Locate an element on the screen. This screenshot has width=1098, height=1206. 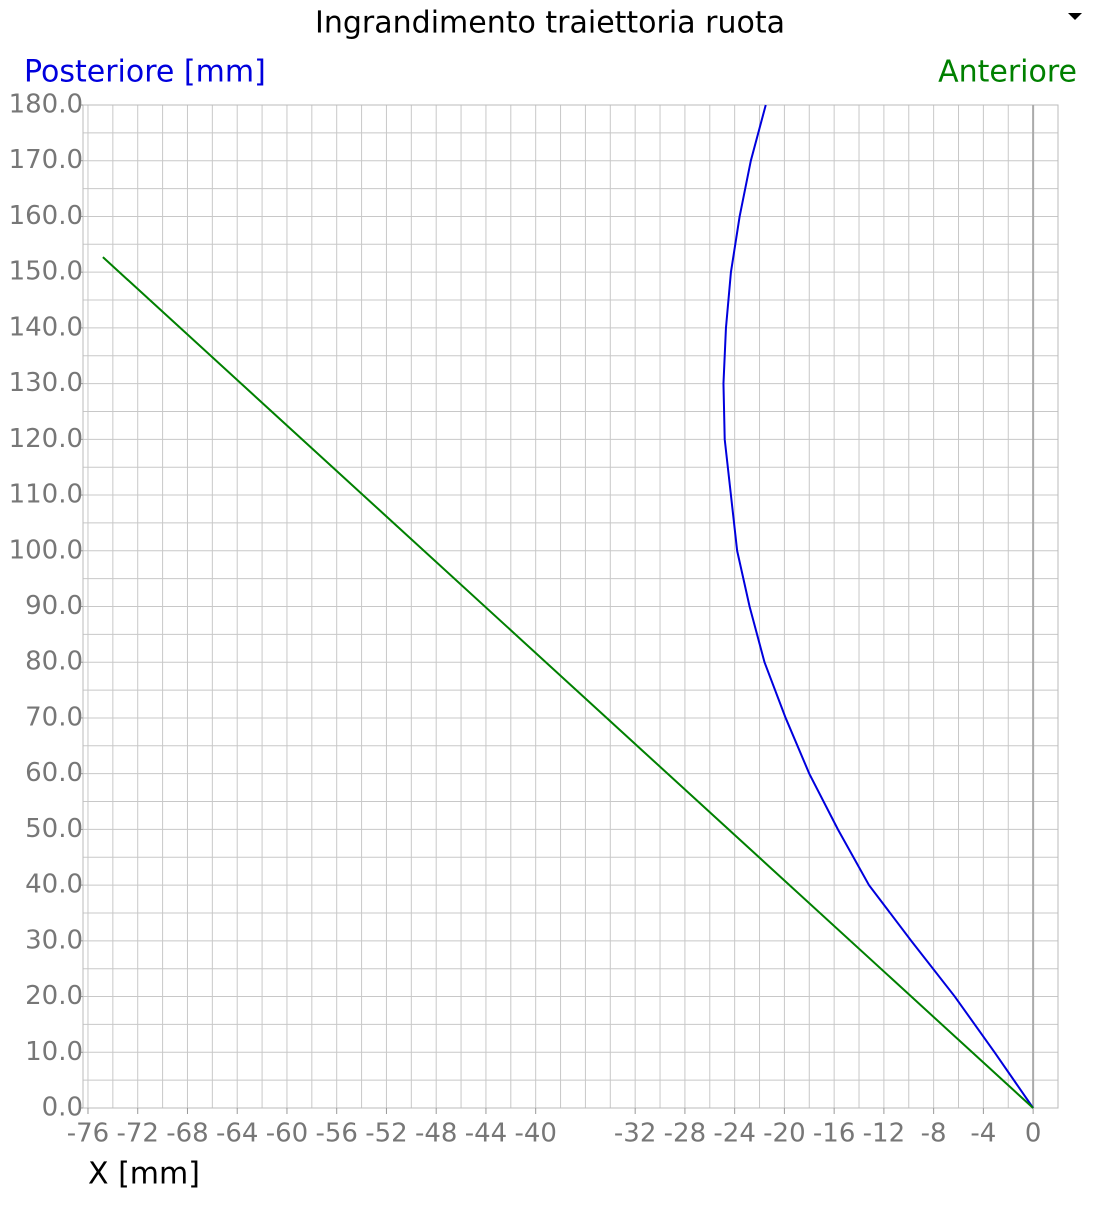
y-tick-label: 170.0 is located at coordinates (46, 160).